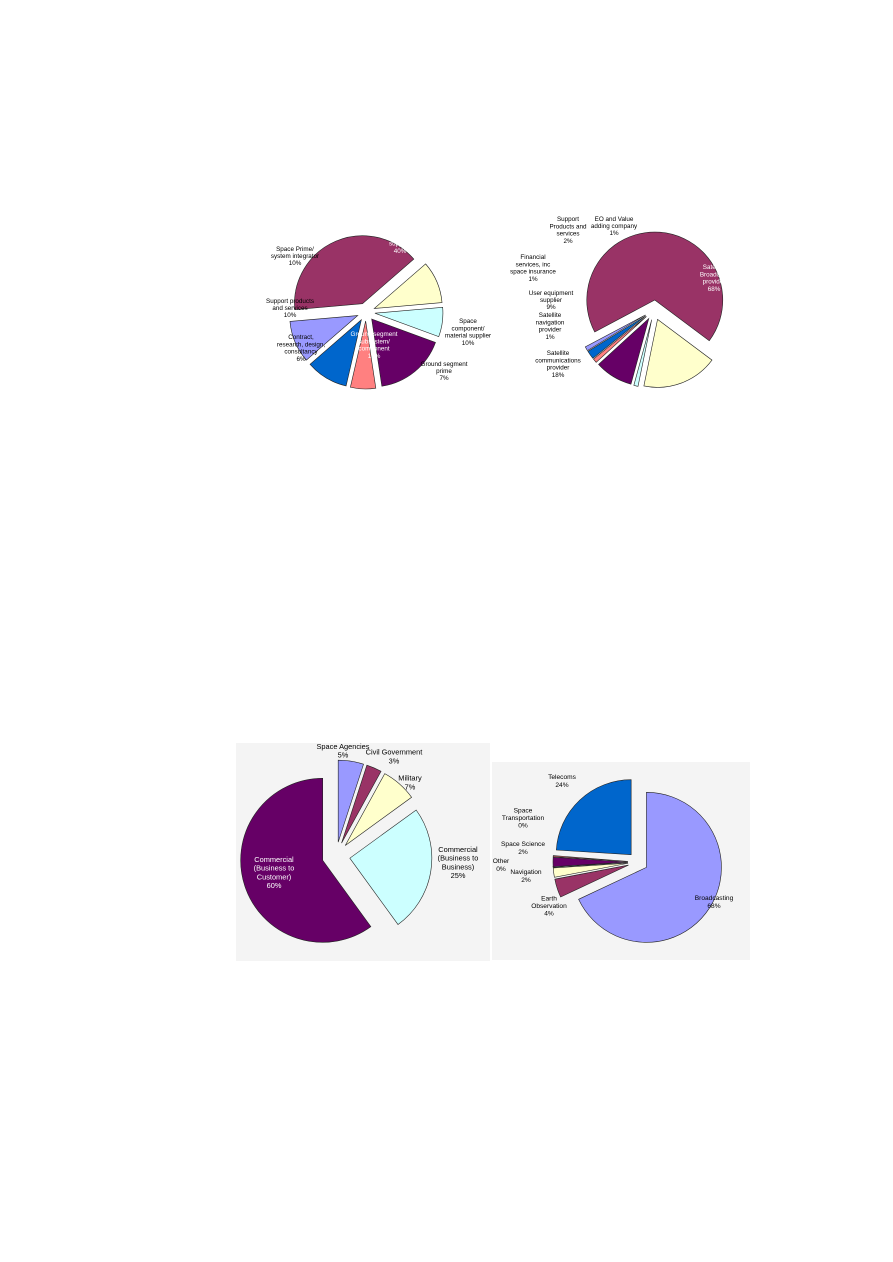  What do you see at coordinates (295, 256) in the screenshot?
I see `chart-1-slice-7-label: Space Prime/system integrator 10%` at bounding box center [295, 256].